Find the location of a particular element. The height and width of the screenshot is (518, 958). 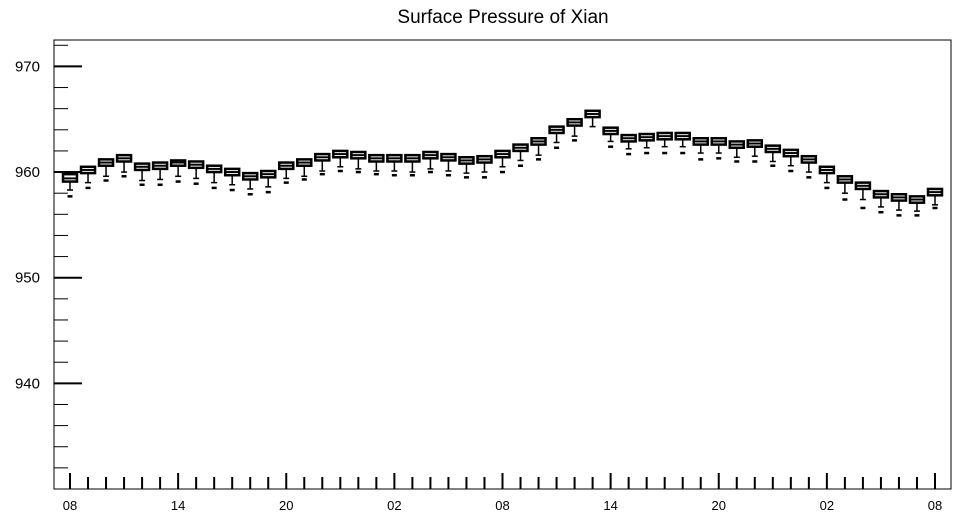

x-axis: 08 14 20 02 08 14 20 02 08 is located at coordinates (502, 493).